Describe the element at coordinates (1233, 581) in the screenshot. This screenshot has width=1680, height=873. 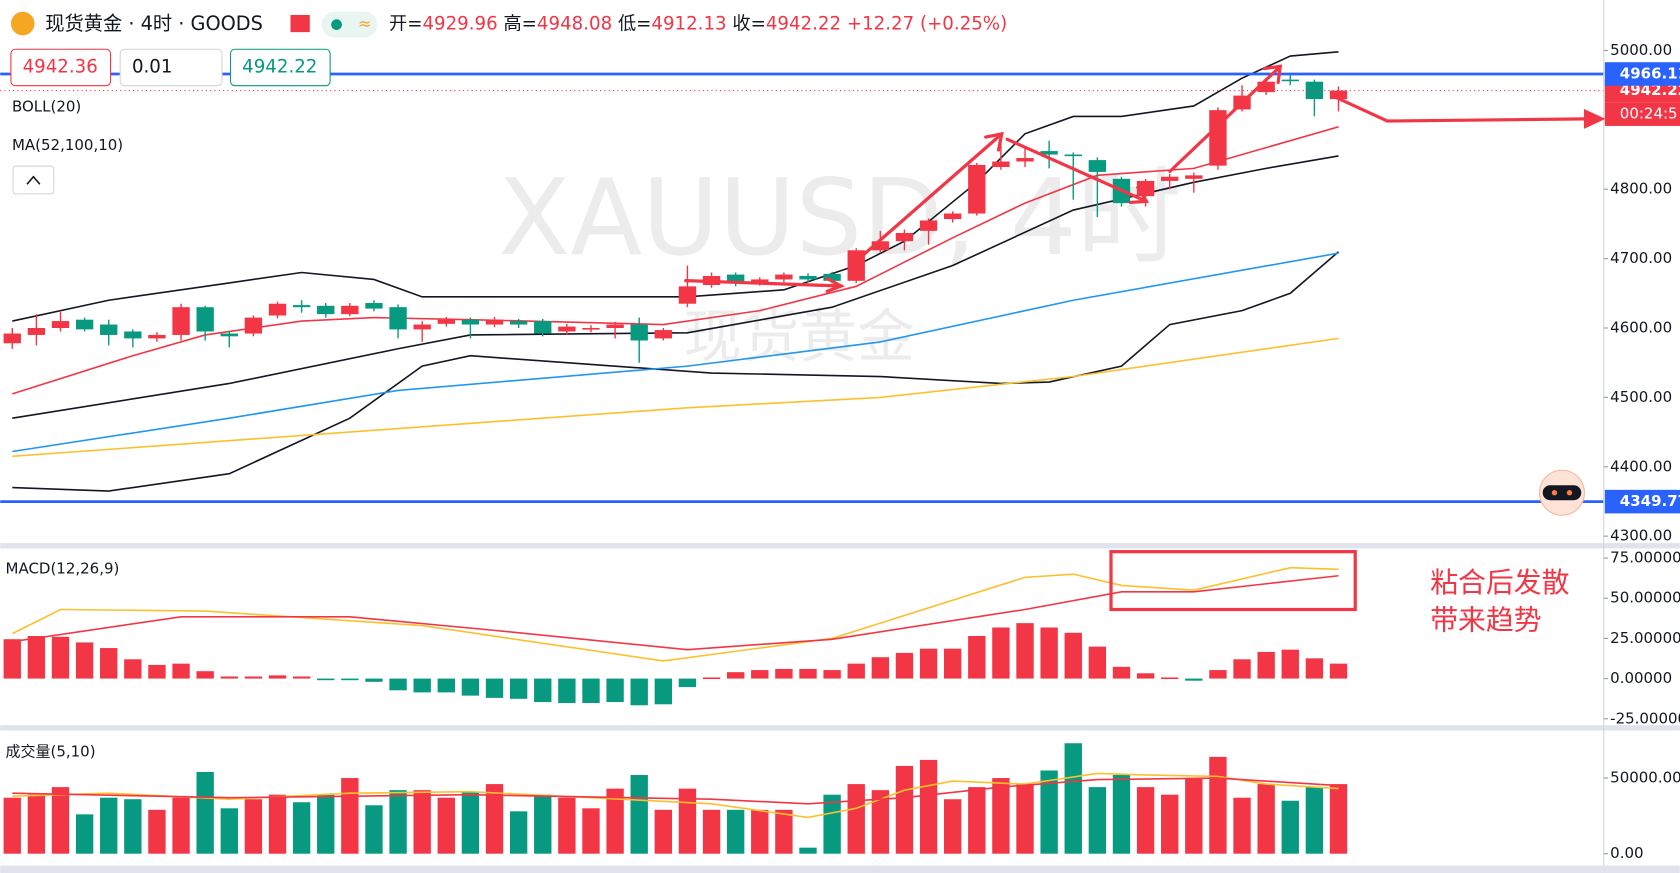
I see `highlight-box` at that location.